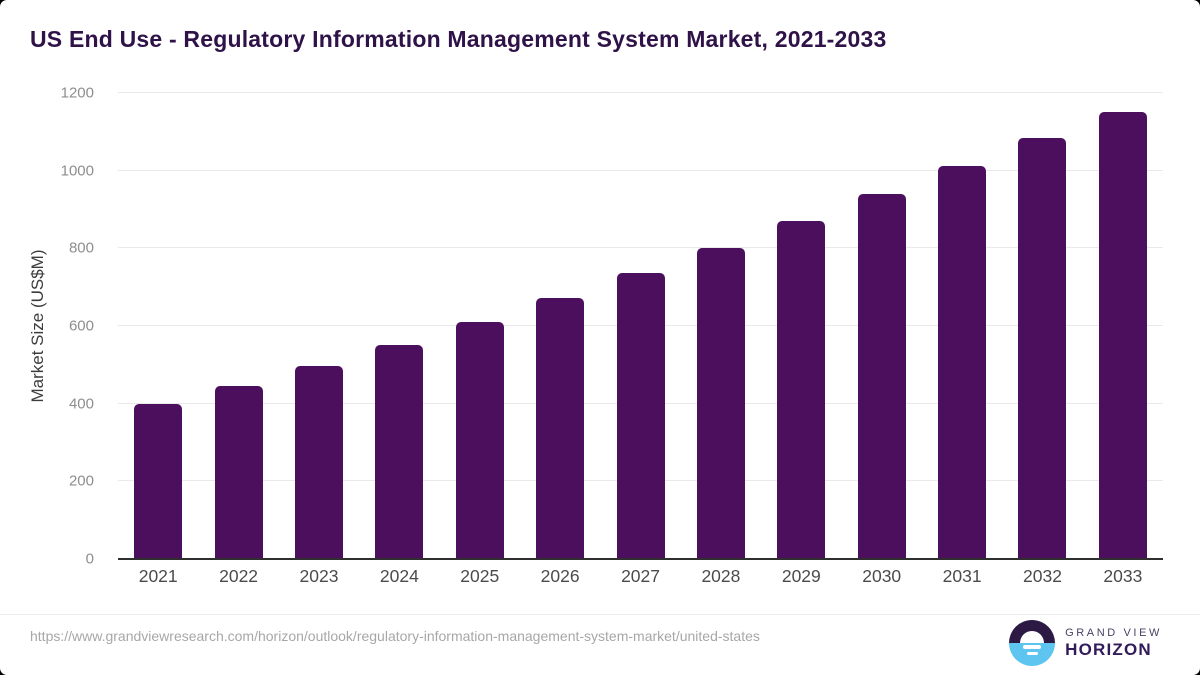 This screenshot has width=1200, height=675. Describe the element at coordinates (81, 404) in the screenshot. I see `y-tick-label: 400` at that location.